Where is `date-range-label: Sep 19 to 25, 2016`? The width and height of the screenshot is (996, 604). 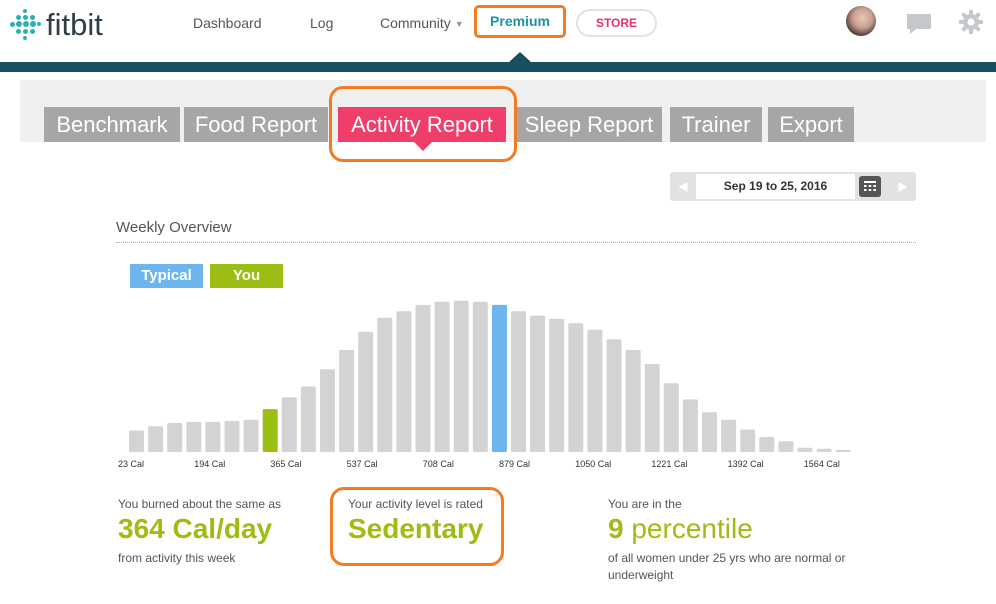 date-range-label: Sep 19 to 25, 2016 is located at coordinates (775, 186).